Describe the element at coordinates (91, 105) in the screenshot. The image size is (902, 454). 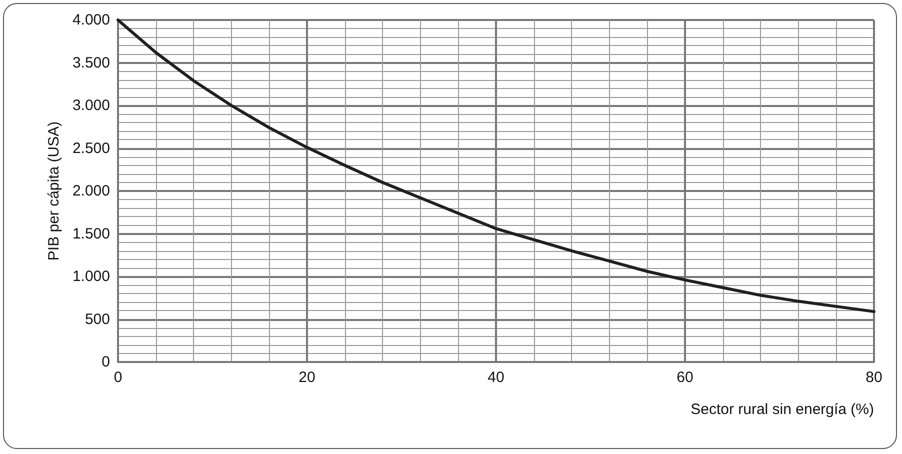
I see `y-tick-label: 3.000` at that location.